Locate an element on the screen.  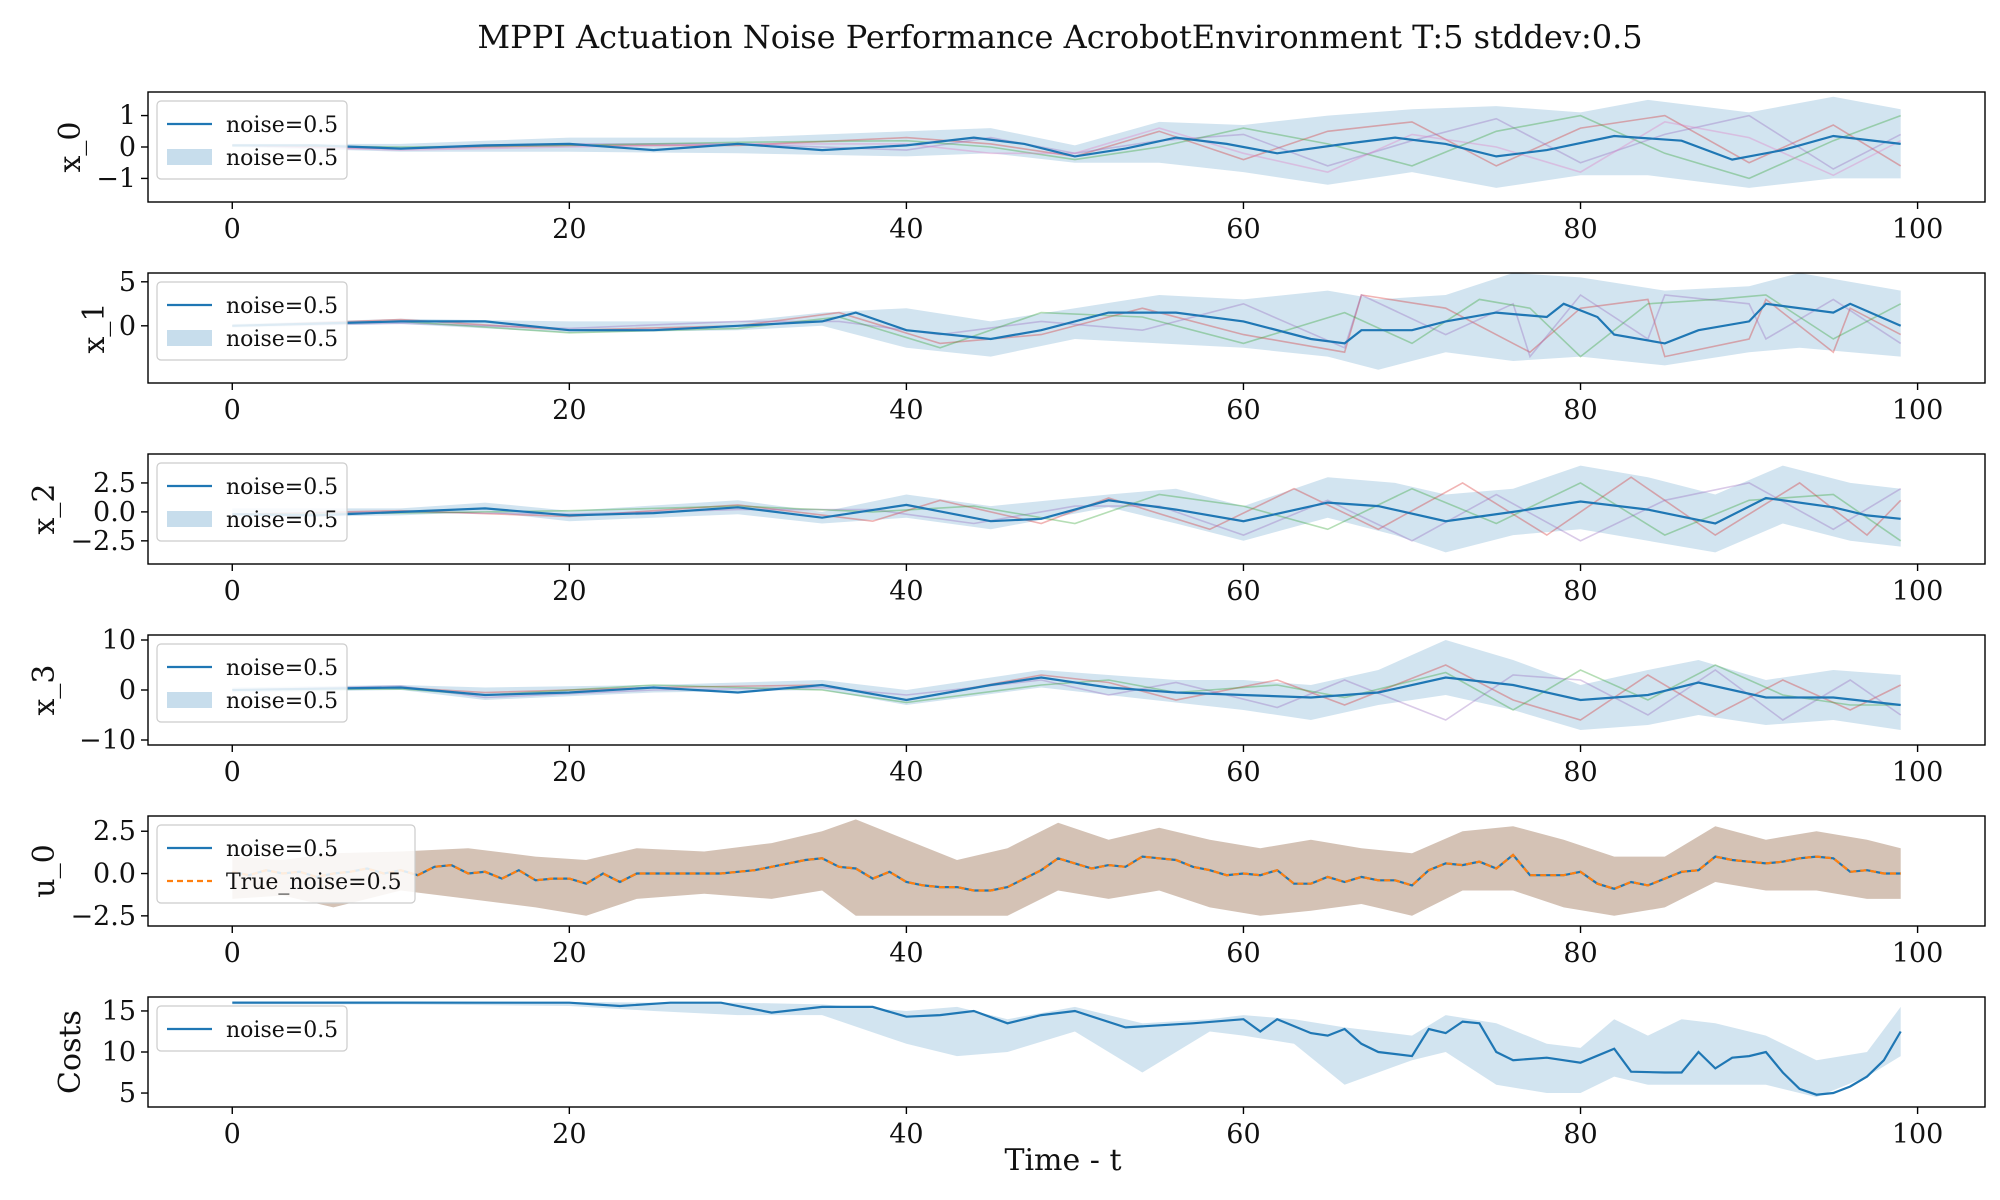
y-axis-label: u_0 is located at coordinates (44, 870).